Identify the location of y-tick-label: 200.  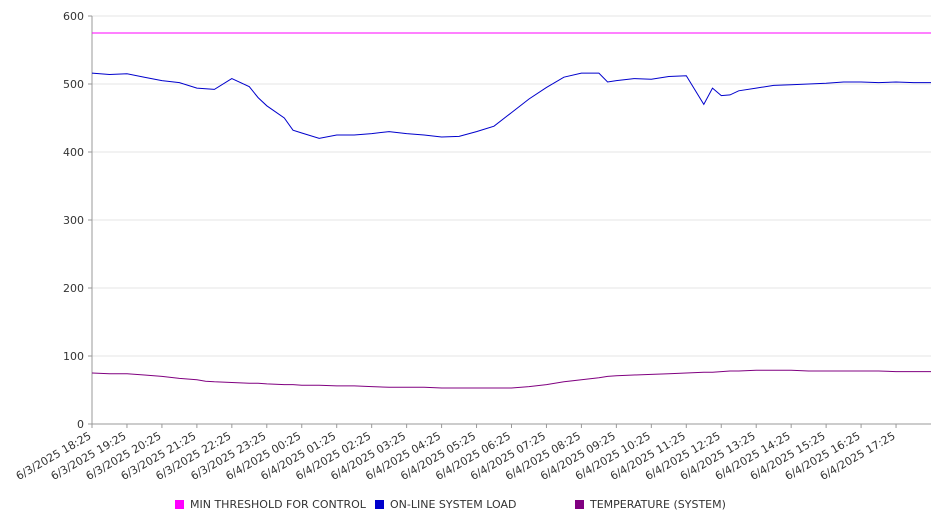
(73, 288).